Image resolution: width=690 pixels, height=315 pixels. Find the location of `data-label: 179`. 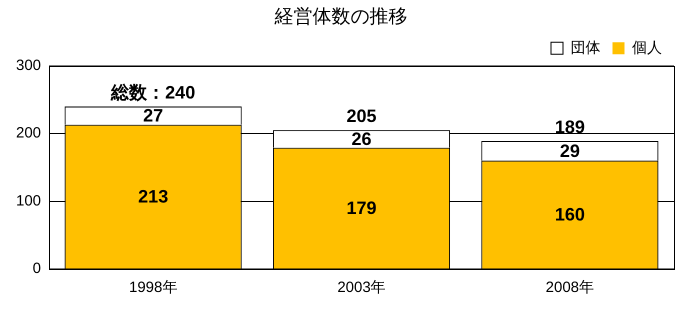

data-label: 179 is located at coordinates (361, 208).